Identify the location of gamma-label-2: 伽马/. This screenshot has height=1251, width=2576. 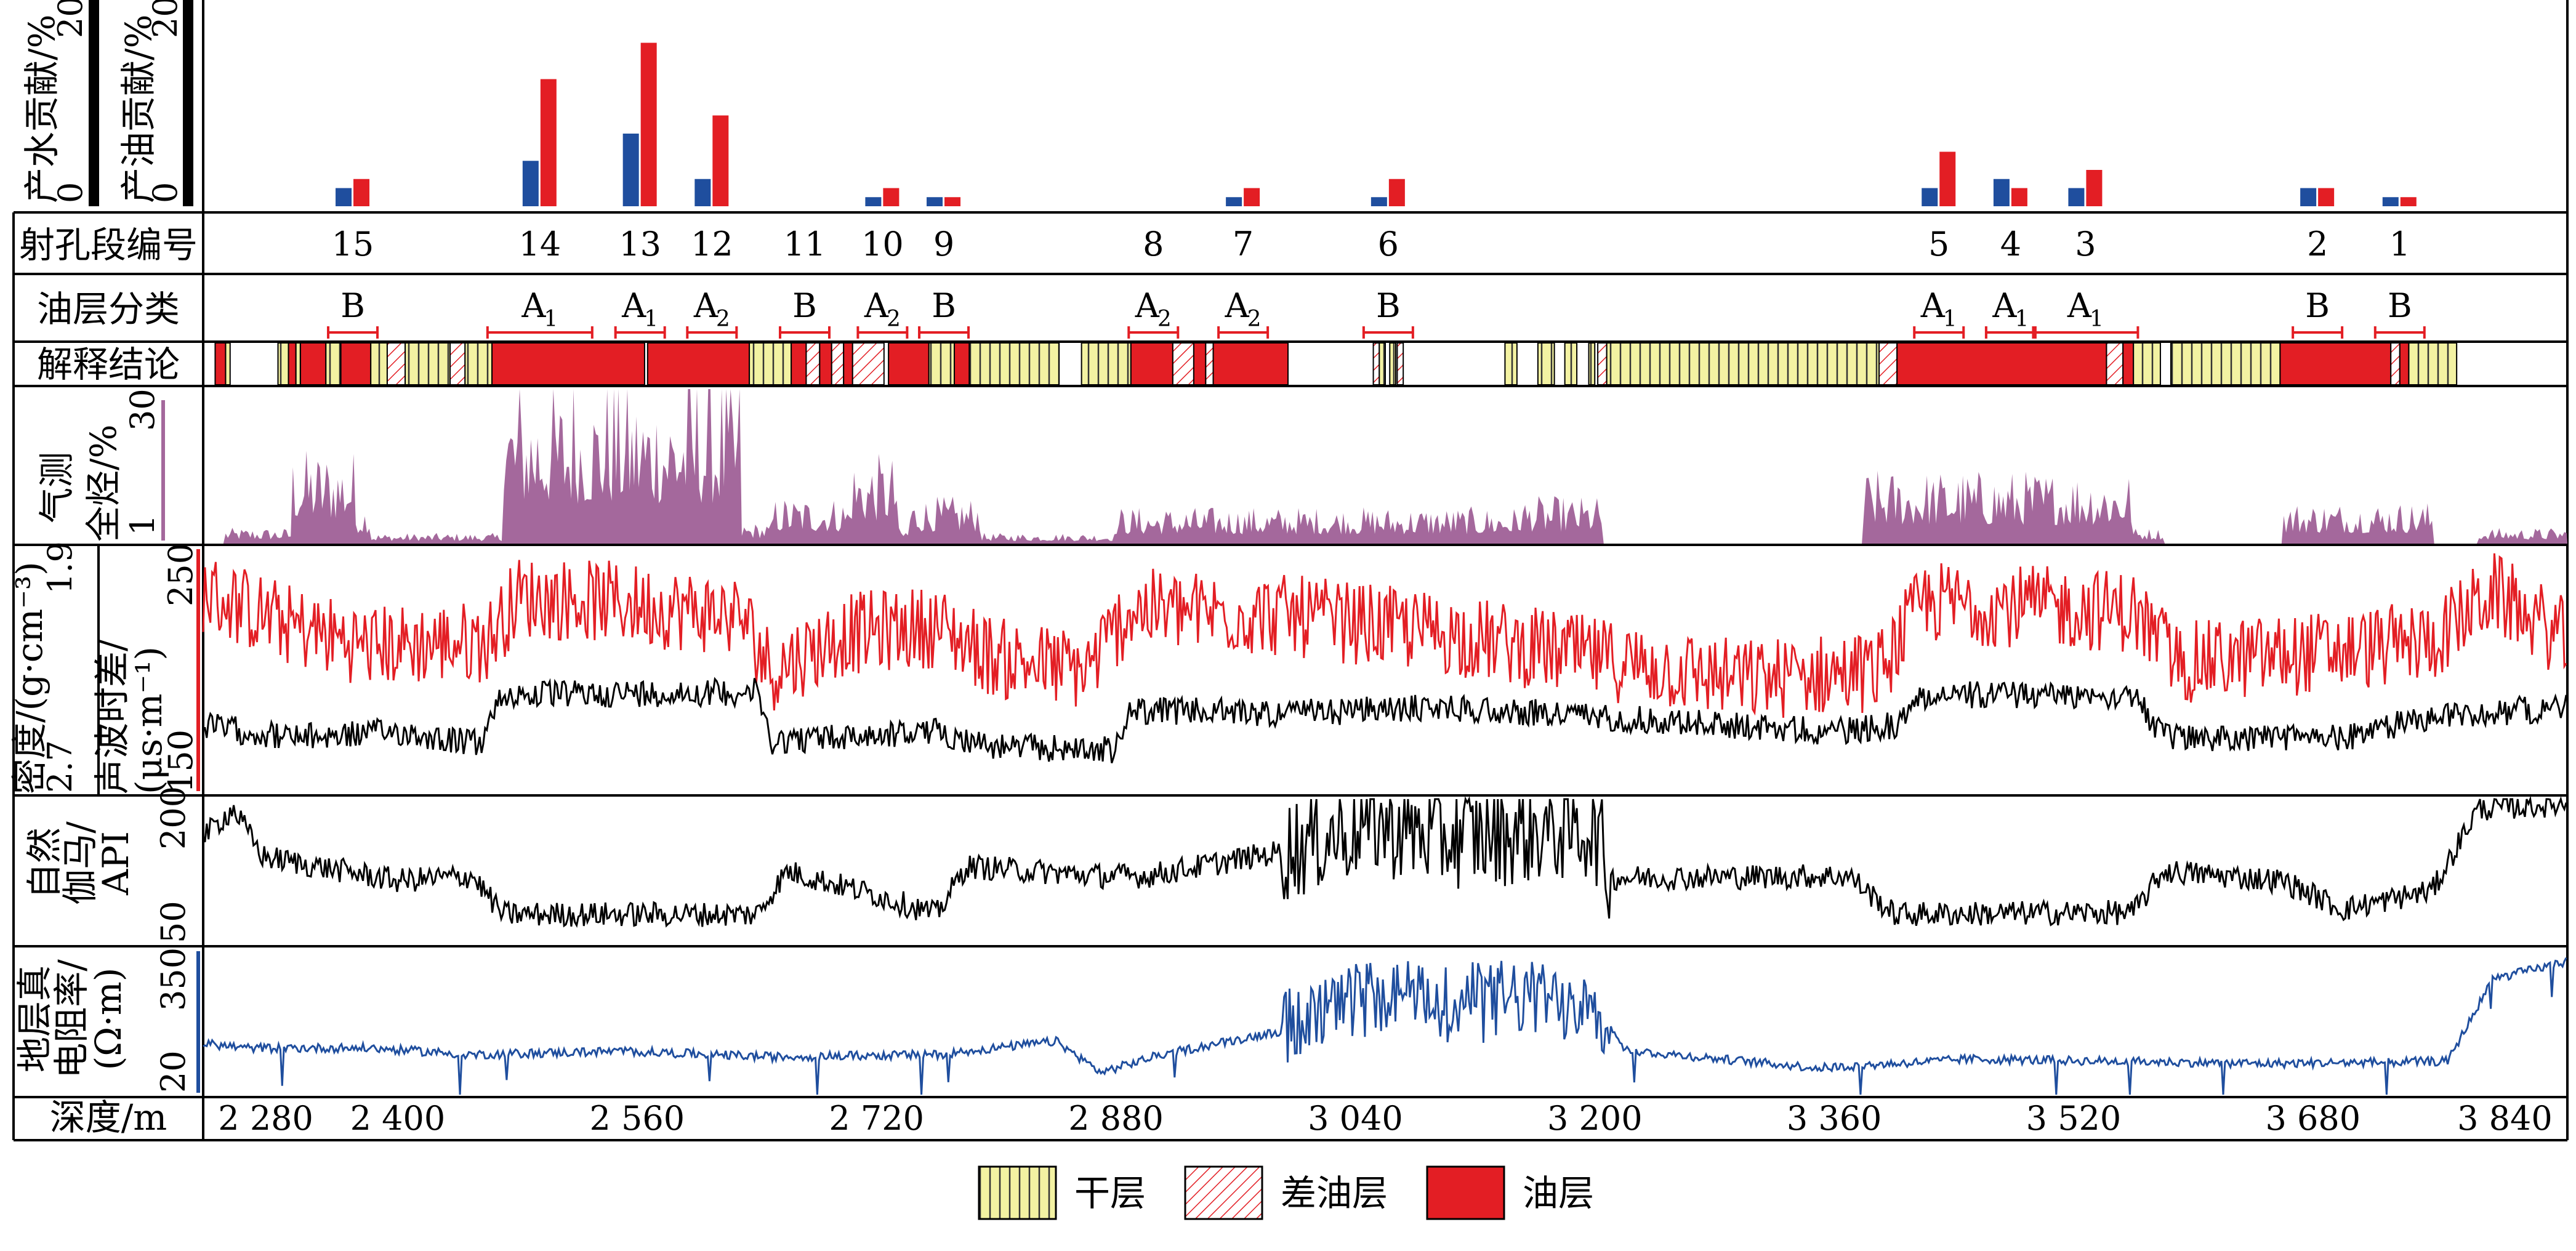
(80, 863).